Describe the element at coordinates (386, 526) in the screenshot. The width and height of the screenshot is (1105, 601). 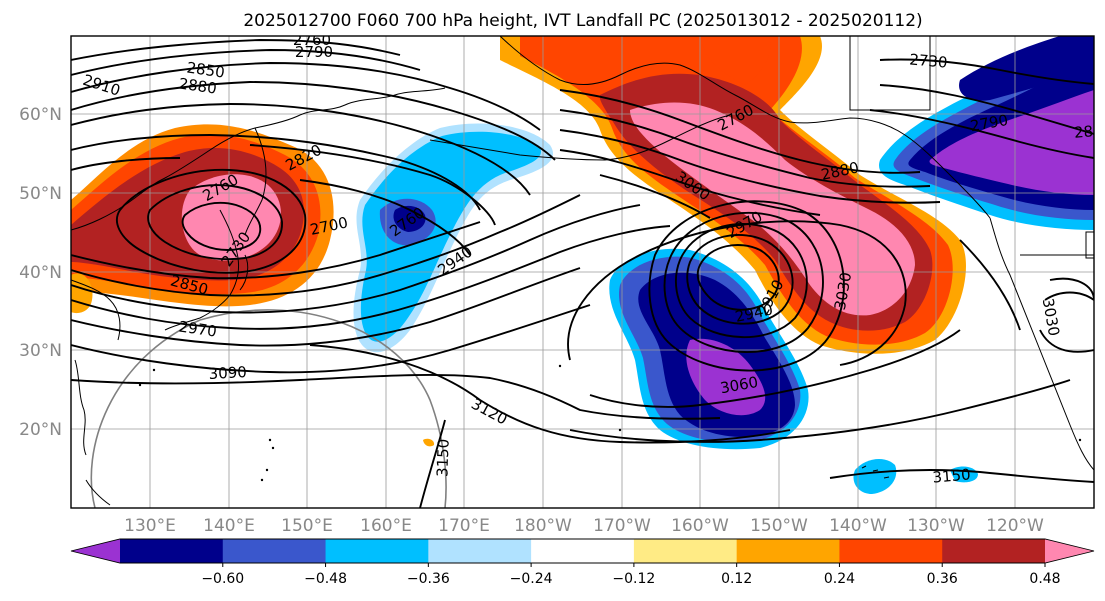
I see `lon-label: 160°E` at that location.